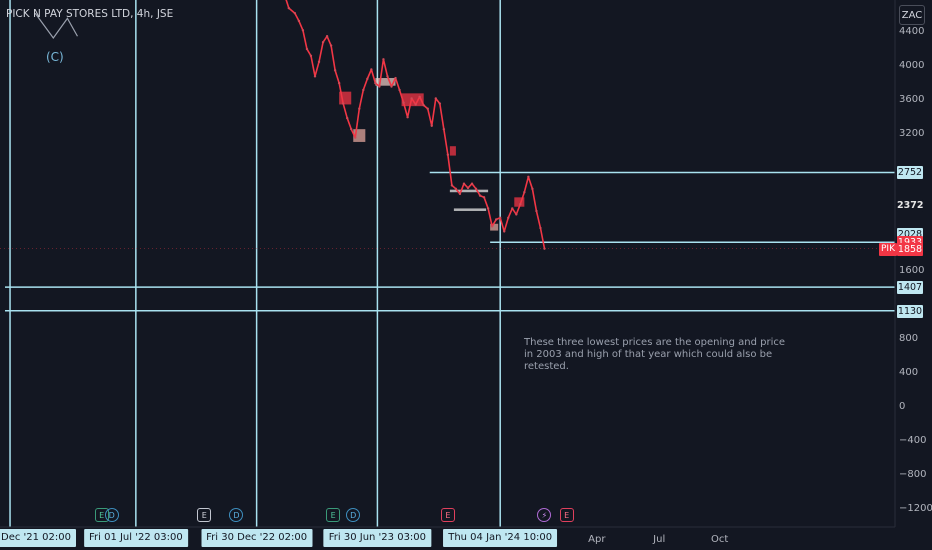  What do you see at coordinates (544, 515) in the screenshot?
I see `split-marker: ⚡` at bounding box center [544, 515].